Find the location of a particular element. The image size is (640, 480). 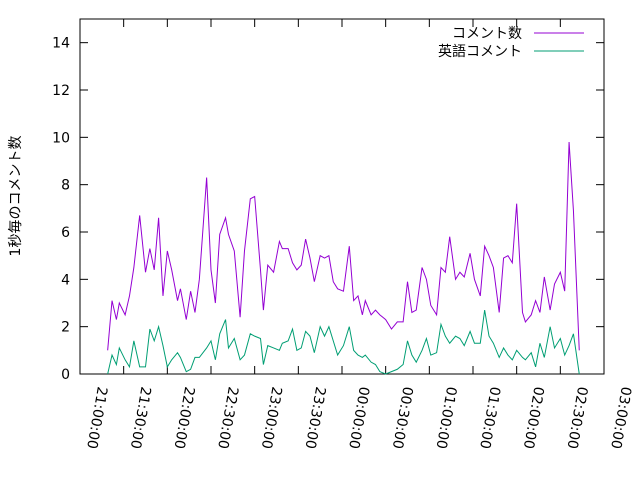

x-tick-label: 23:30:00 is located at coordinates (314, 417).